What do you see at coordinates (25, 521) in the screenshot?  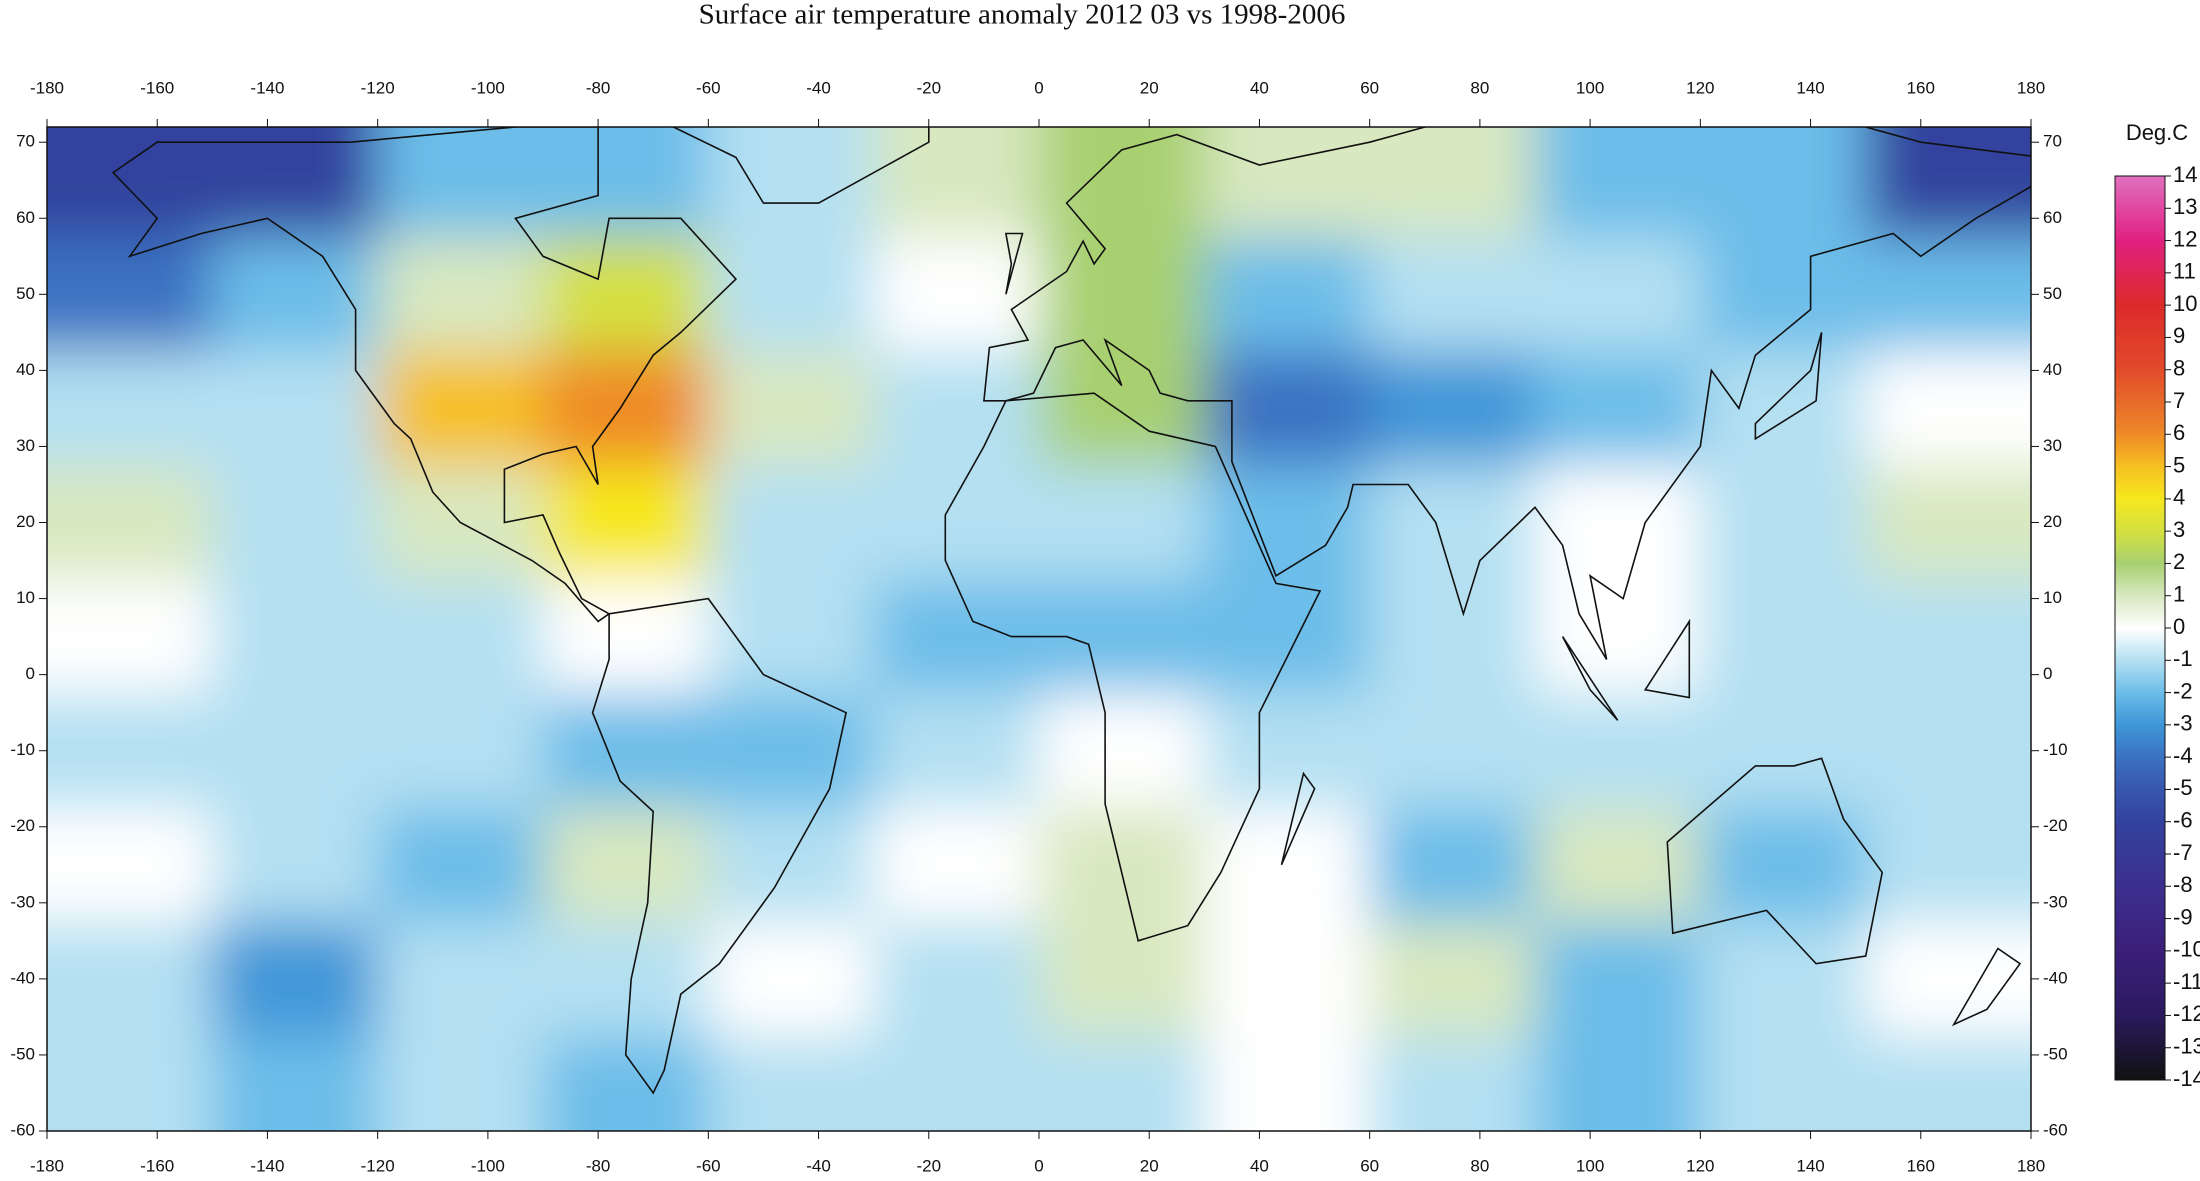 I see `y-tick-label: 20` at bounding box center [25, 521].